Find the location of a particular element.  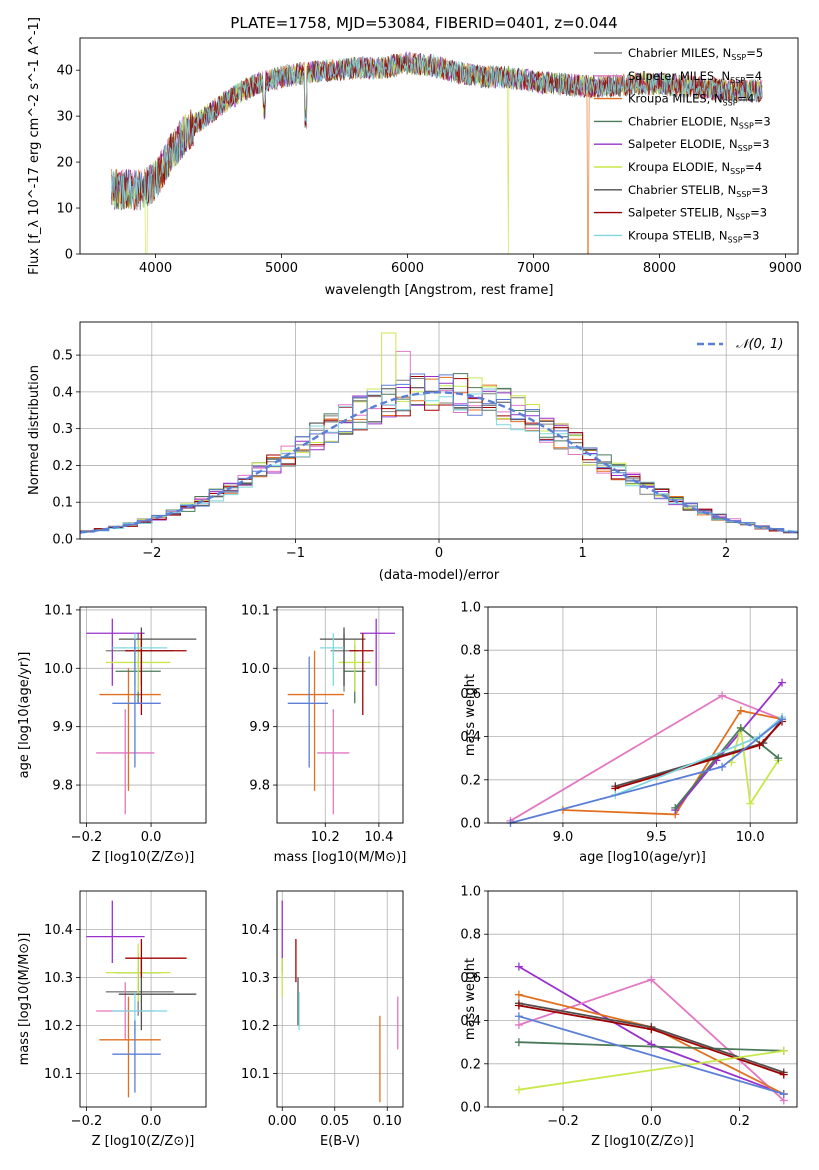

y-tick-label: 10.2 is located at coordinates (255, 1026).